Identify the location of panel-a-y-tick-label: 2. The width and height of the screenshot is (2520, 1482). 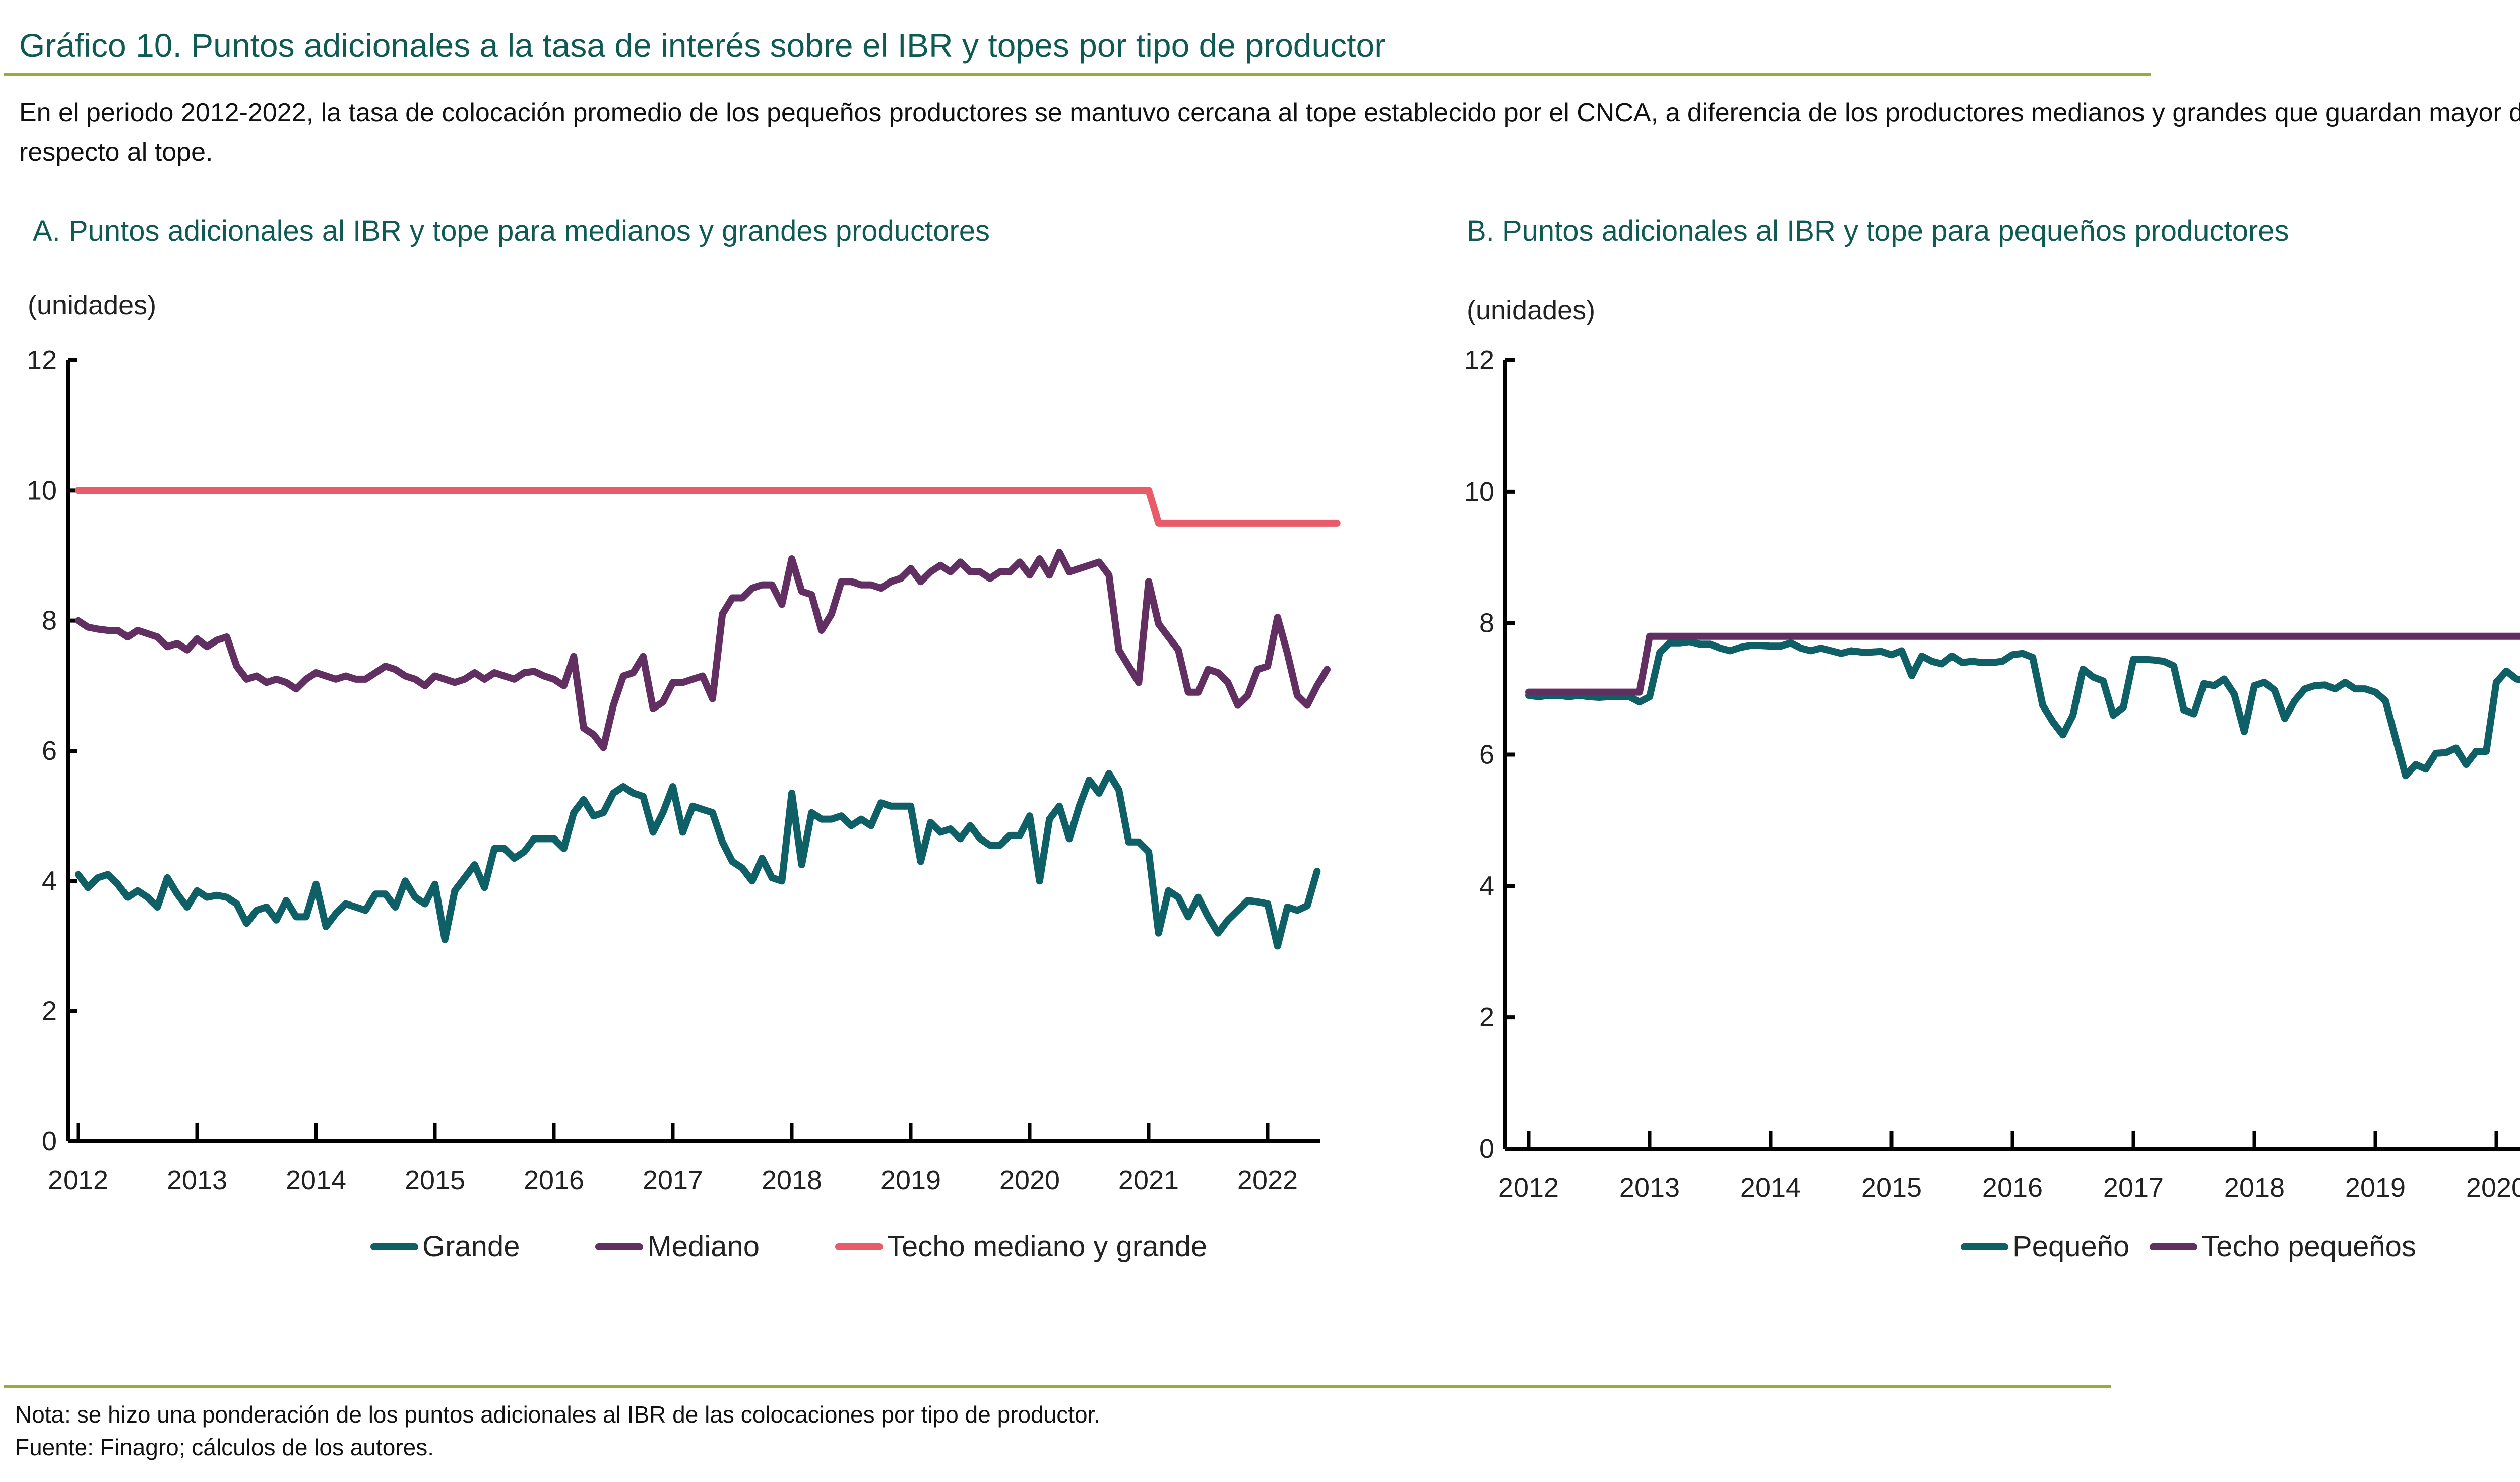
(50, 1011).